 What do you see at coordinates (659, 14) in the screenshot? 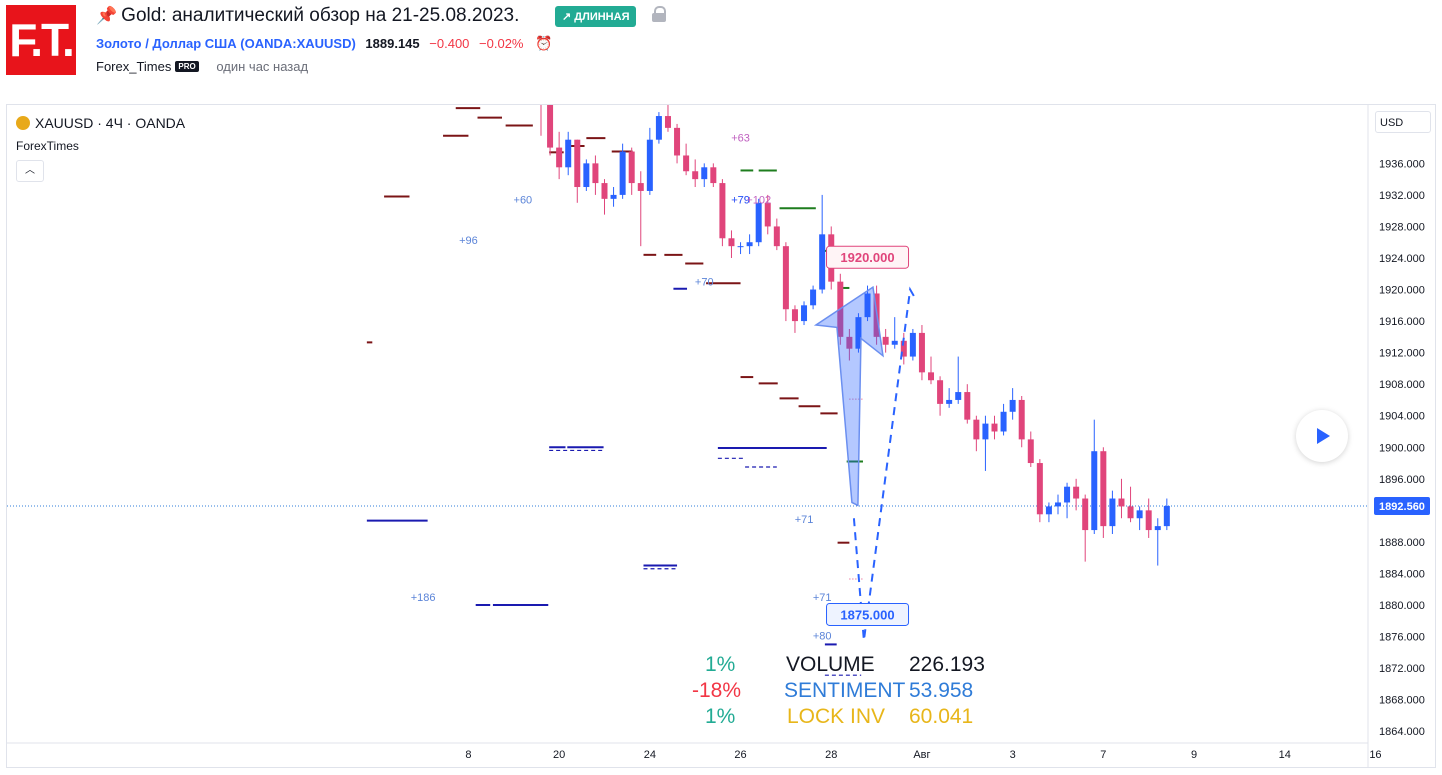
I see `lock-icon` at bounding box center [659, 14].